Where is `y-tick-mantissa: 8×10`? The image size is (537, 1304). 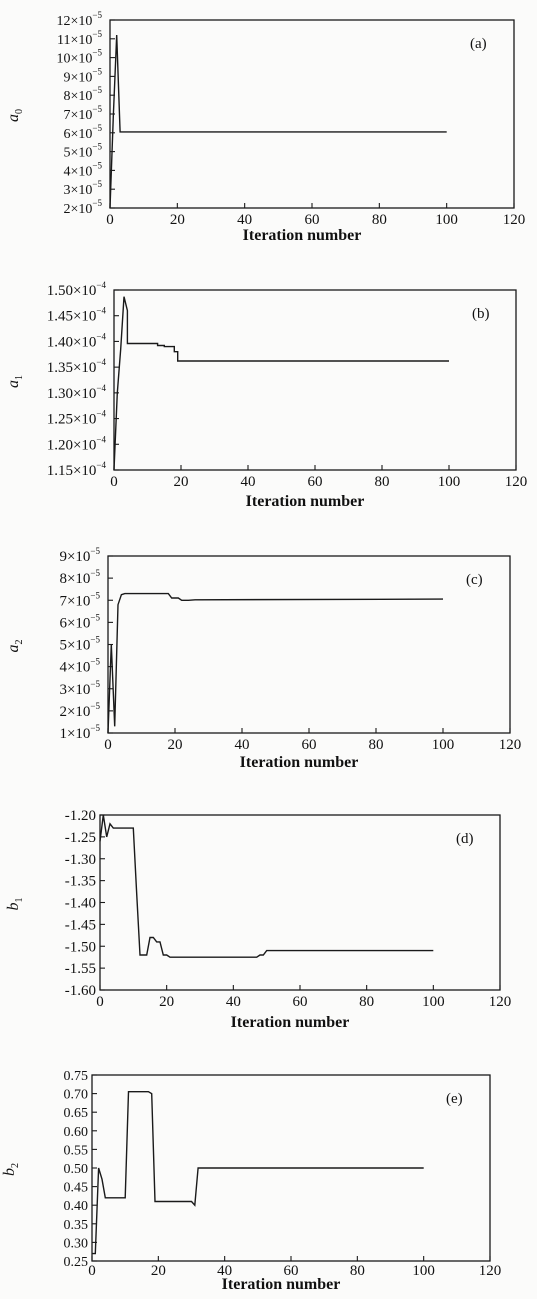 y-tick-mantissa: 8×10 is located at coordinates (78, 96).